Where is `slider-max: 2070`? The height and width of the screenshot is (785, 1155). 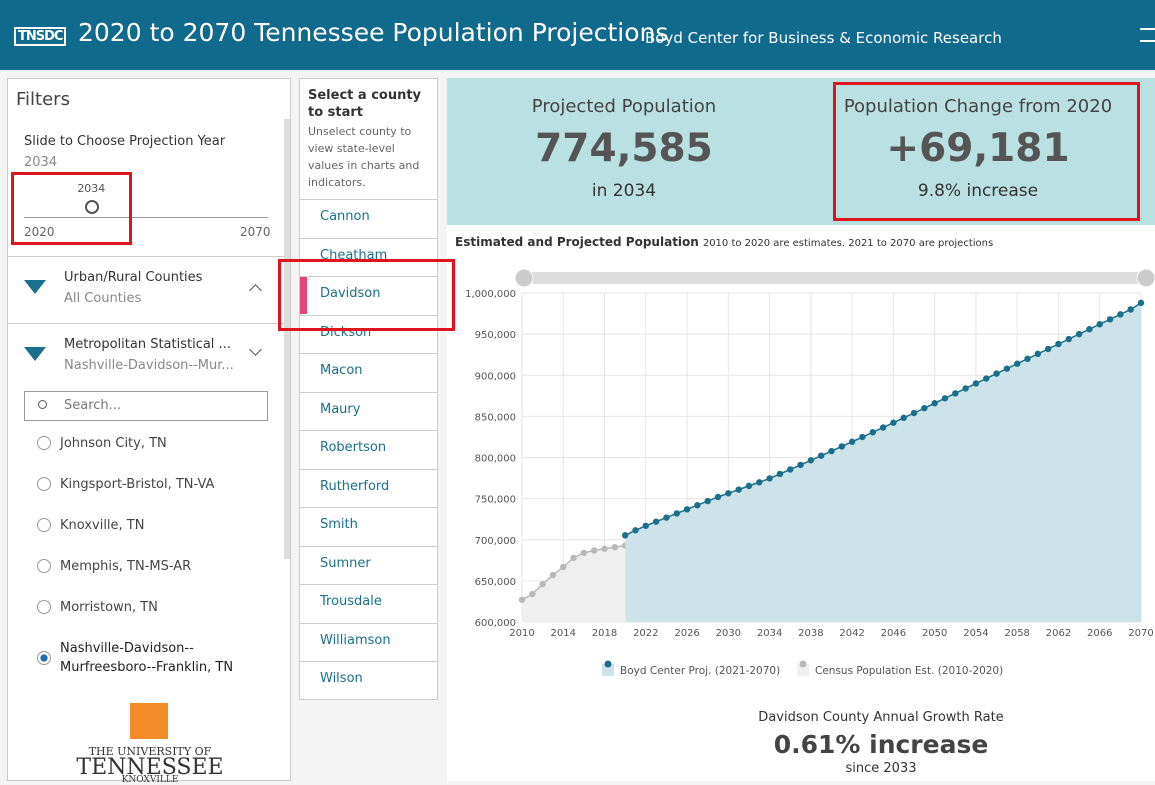 slider-max: 2070 is located at coordinates (255, 232).